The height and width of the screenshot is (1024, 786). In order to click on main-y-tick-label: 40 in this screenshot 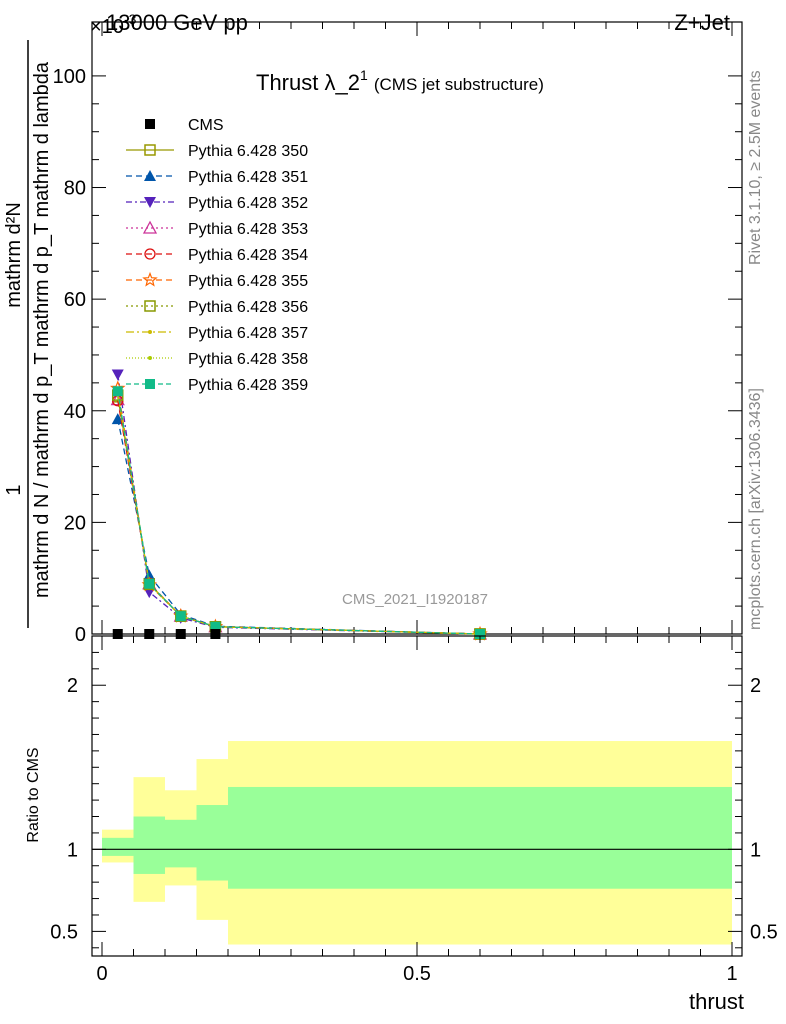, I will do `click(75, 412)`.